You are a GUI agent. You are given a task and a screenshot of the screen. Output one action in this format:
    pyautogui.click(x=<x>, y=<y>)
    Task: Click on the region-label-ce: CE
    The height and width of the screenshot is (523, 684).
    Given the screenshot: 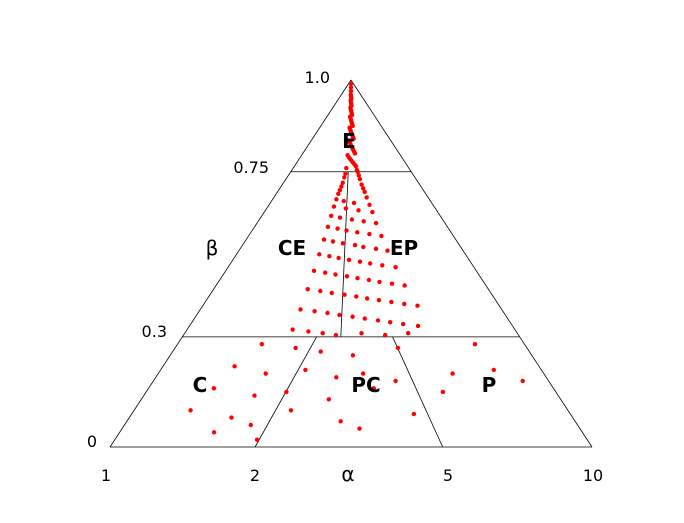 What is the action you would take?
    pyautogui.click(x=292, y=248)
    